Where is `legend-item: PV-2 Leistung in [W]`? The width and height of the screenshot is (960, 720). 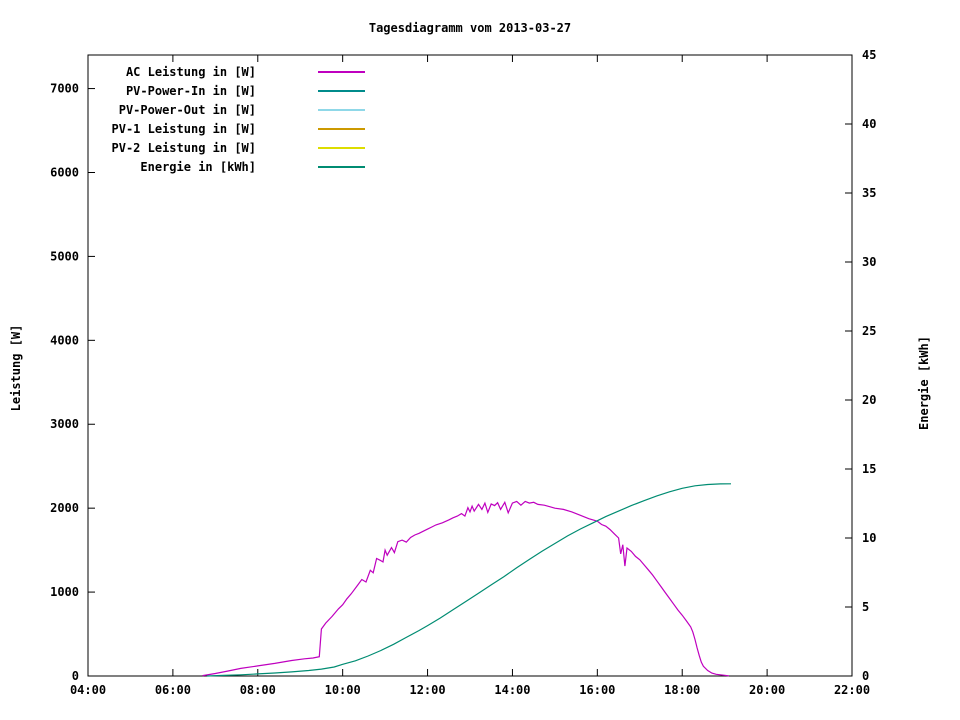 legend-item: PV-2 Leistung in [W] is located at coordinates (230, 147).